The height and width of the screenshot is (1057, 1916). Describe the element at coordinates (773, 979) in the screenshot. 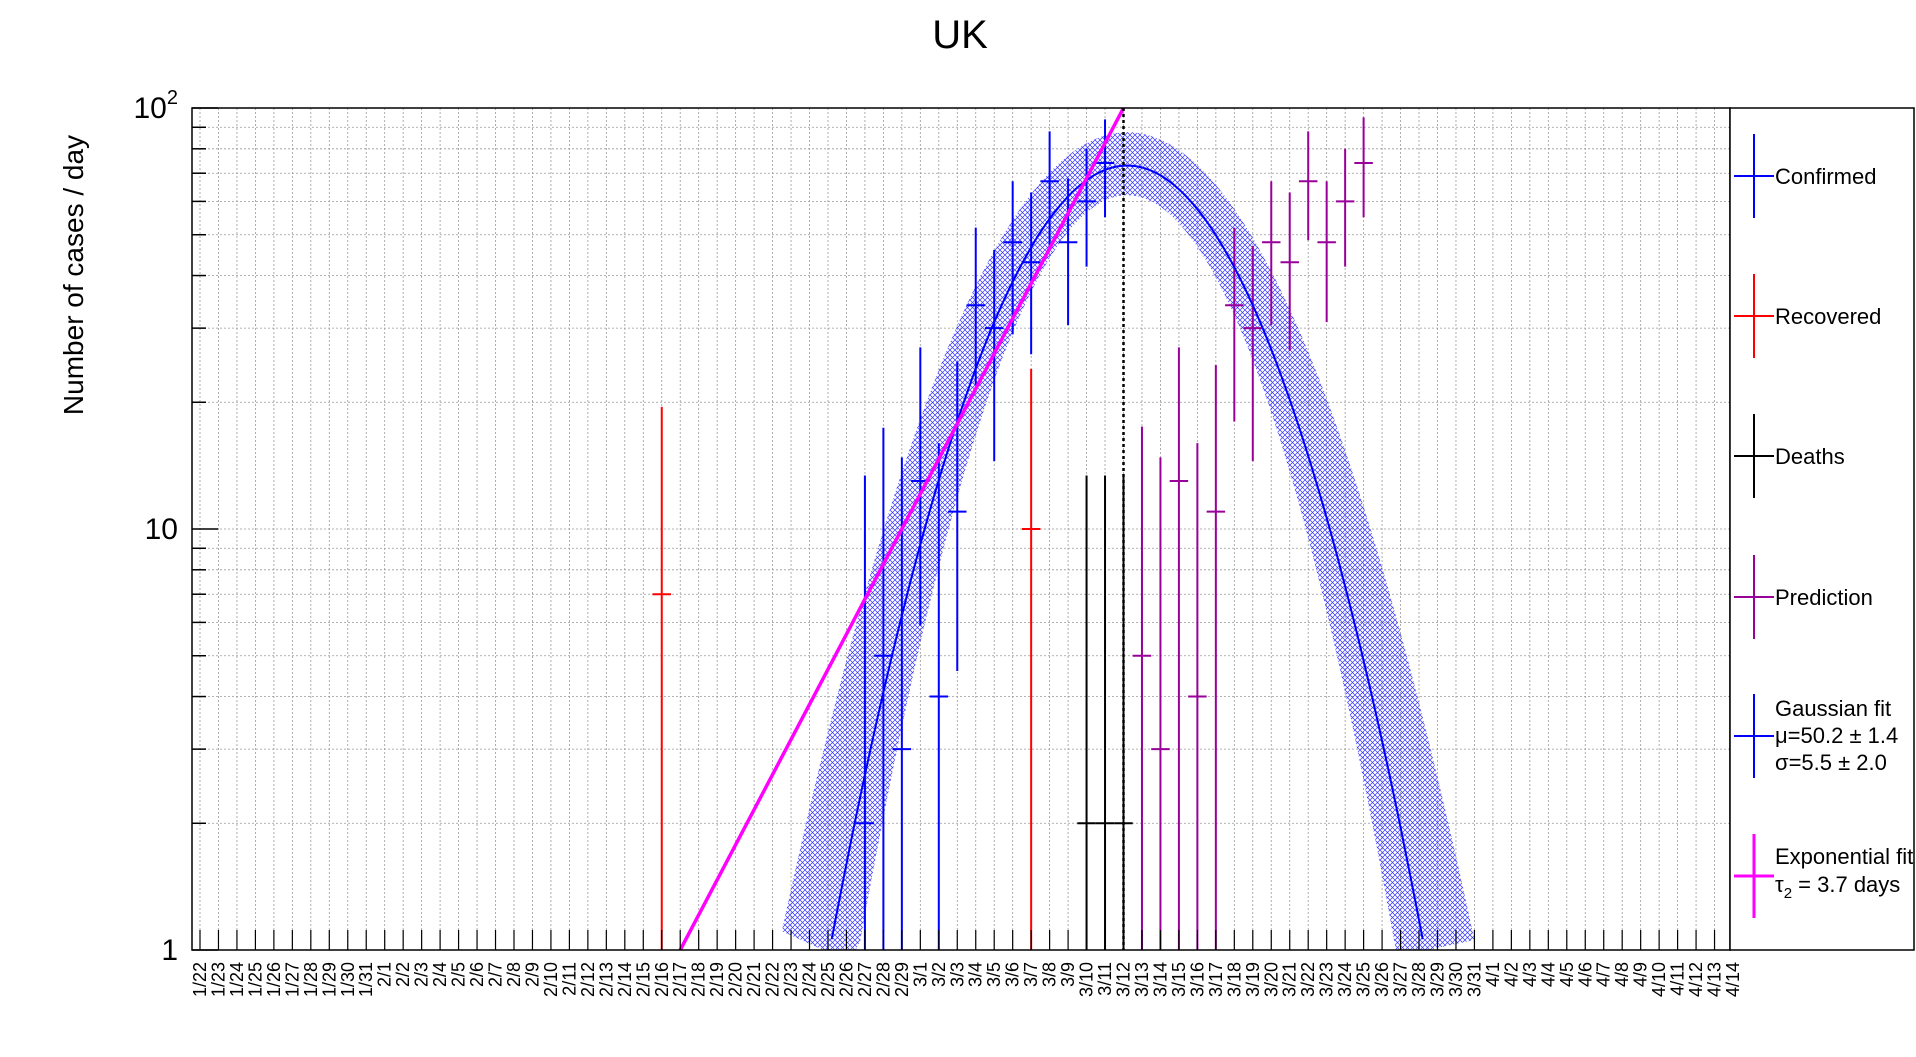

I see `x-tick-label: 2/22` at that location.